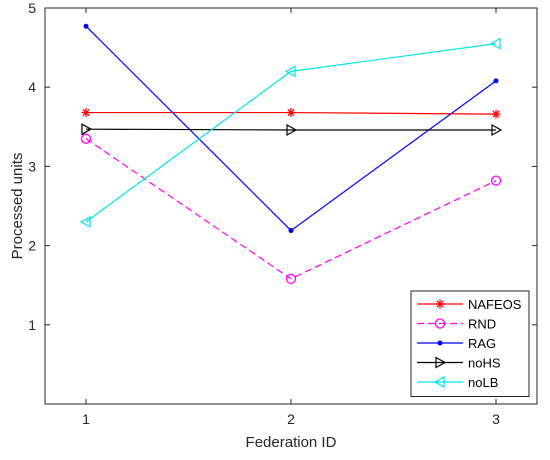  What do you see at coordinates (482, 324) in the screenshot?
I see `legend-label: RND` at bounding box center [482, 324].